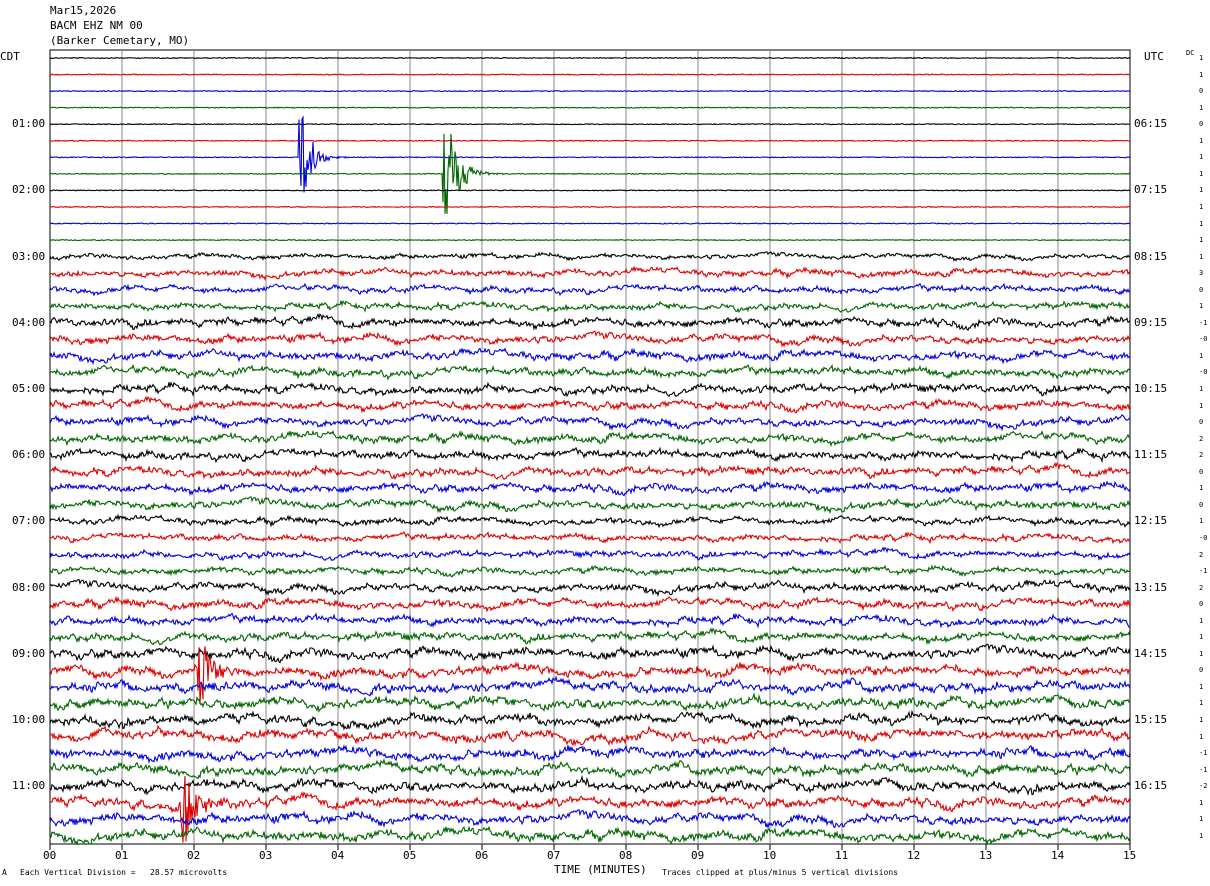  What do you see at coordinates (482, 855) in the screenshot?
I see `x-tick-label: 06` at bounding box center [482, 855].